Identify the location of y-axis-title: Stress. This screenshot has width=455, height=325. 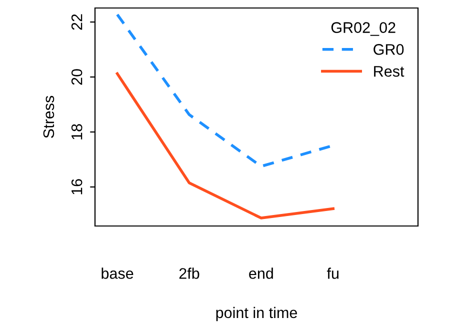
(48, 117).